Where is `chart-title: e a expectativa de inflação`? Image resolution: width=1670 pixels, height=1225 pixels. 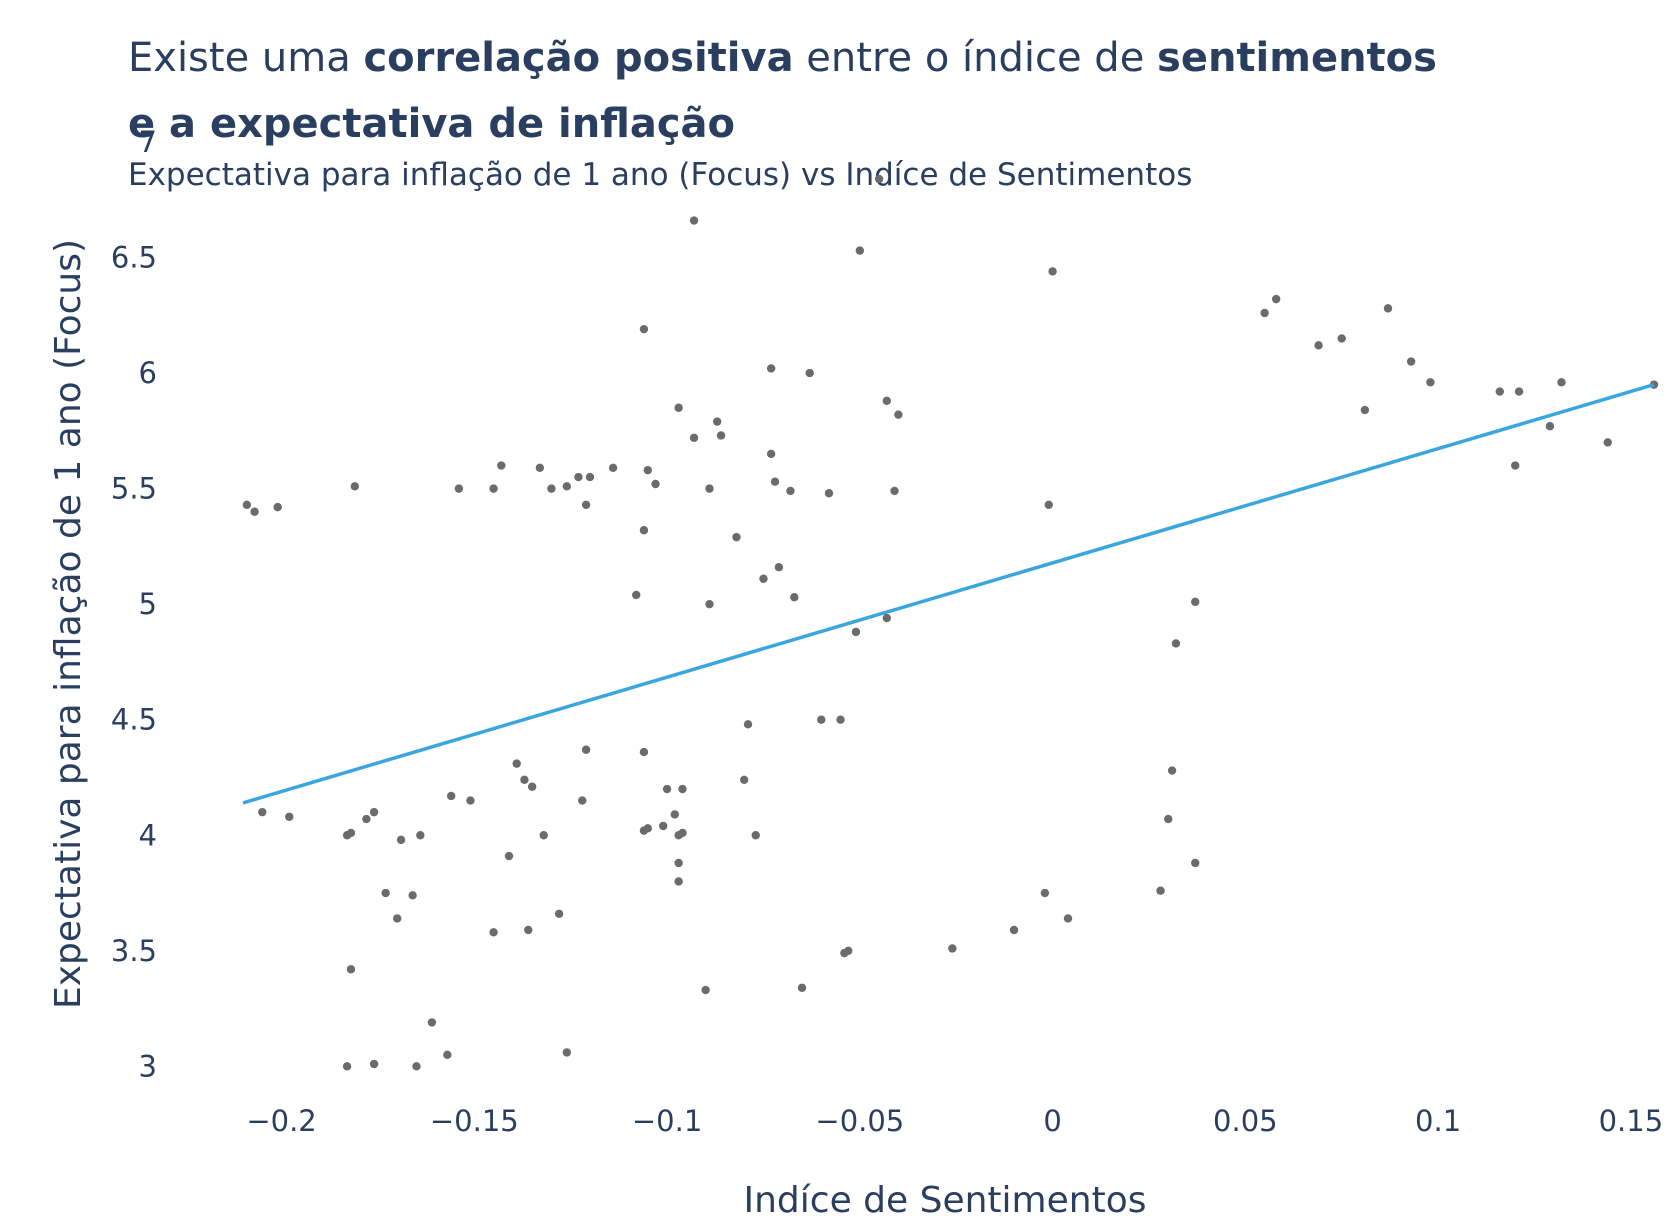 chart-title: e a expectativa de inflação is located at coordinates (431, 124).